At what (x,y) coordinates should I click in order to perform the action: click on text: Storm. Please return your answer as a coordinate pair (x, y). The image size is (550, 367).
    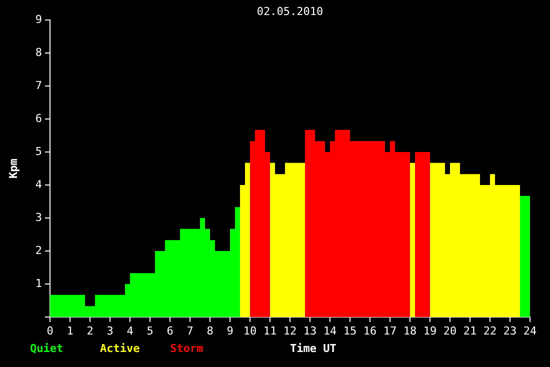
    Looking at the image, I should click on (187, 348).